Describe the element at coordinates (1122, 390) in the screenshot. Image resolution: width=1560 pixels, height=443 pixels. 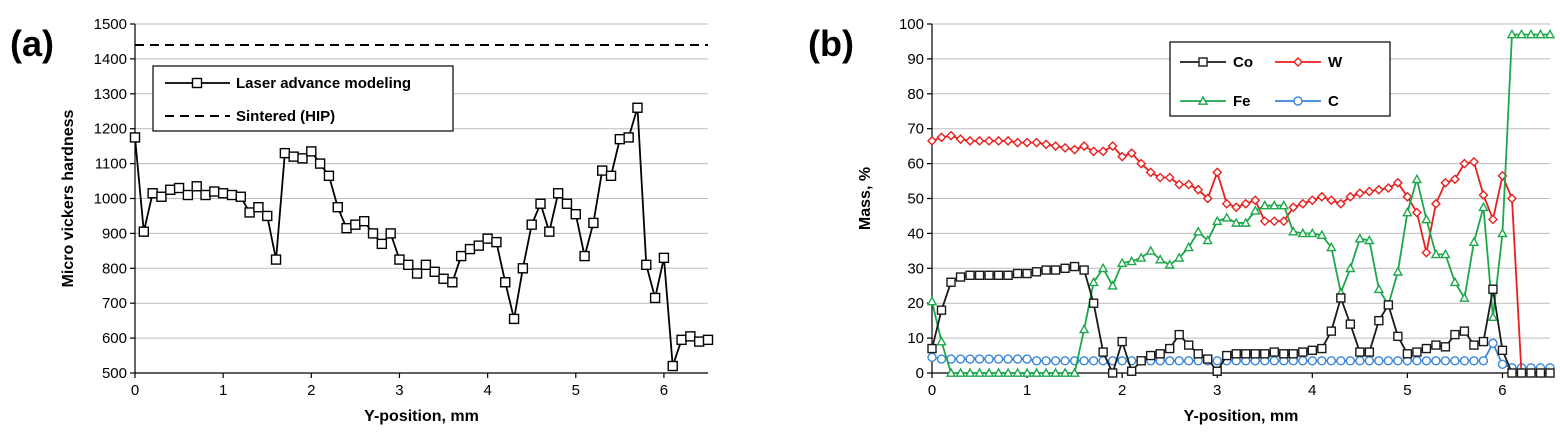
I see `x-tick-label: 2` at that location.